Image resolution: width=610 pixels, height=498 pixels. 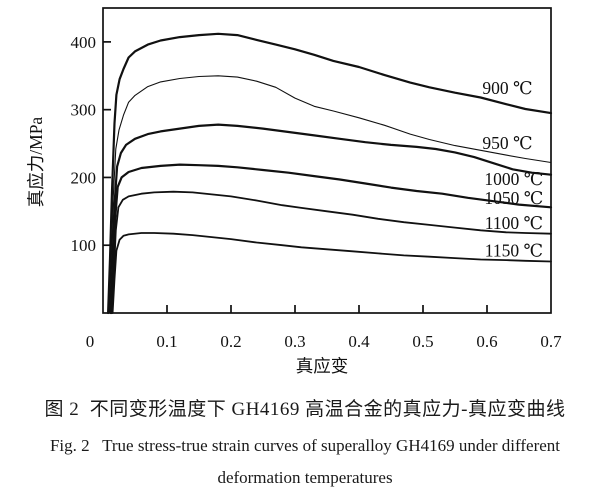 What do you see at coordinates (84, 110) in the screenshot?
I see `y-tick-label: 300` at bounding box center [84, 110].